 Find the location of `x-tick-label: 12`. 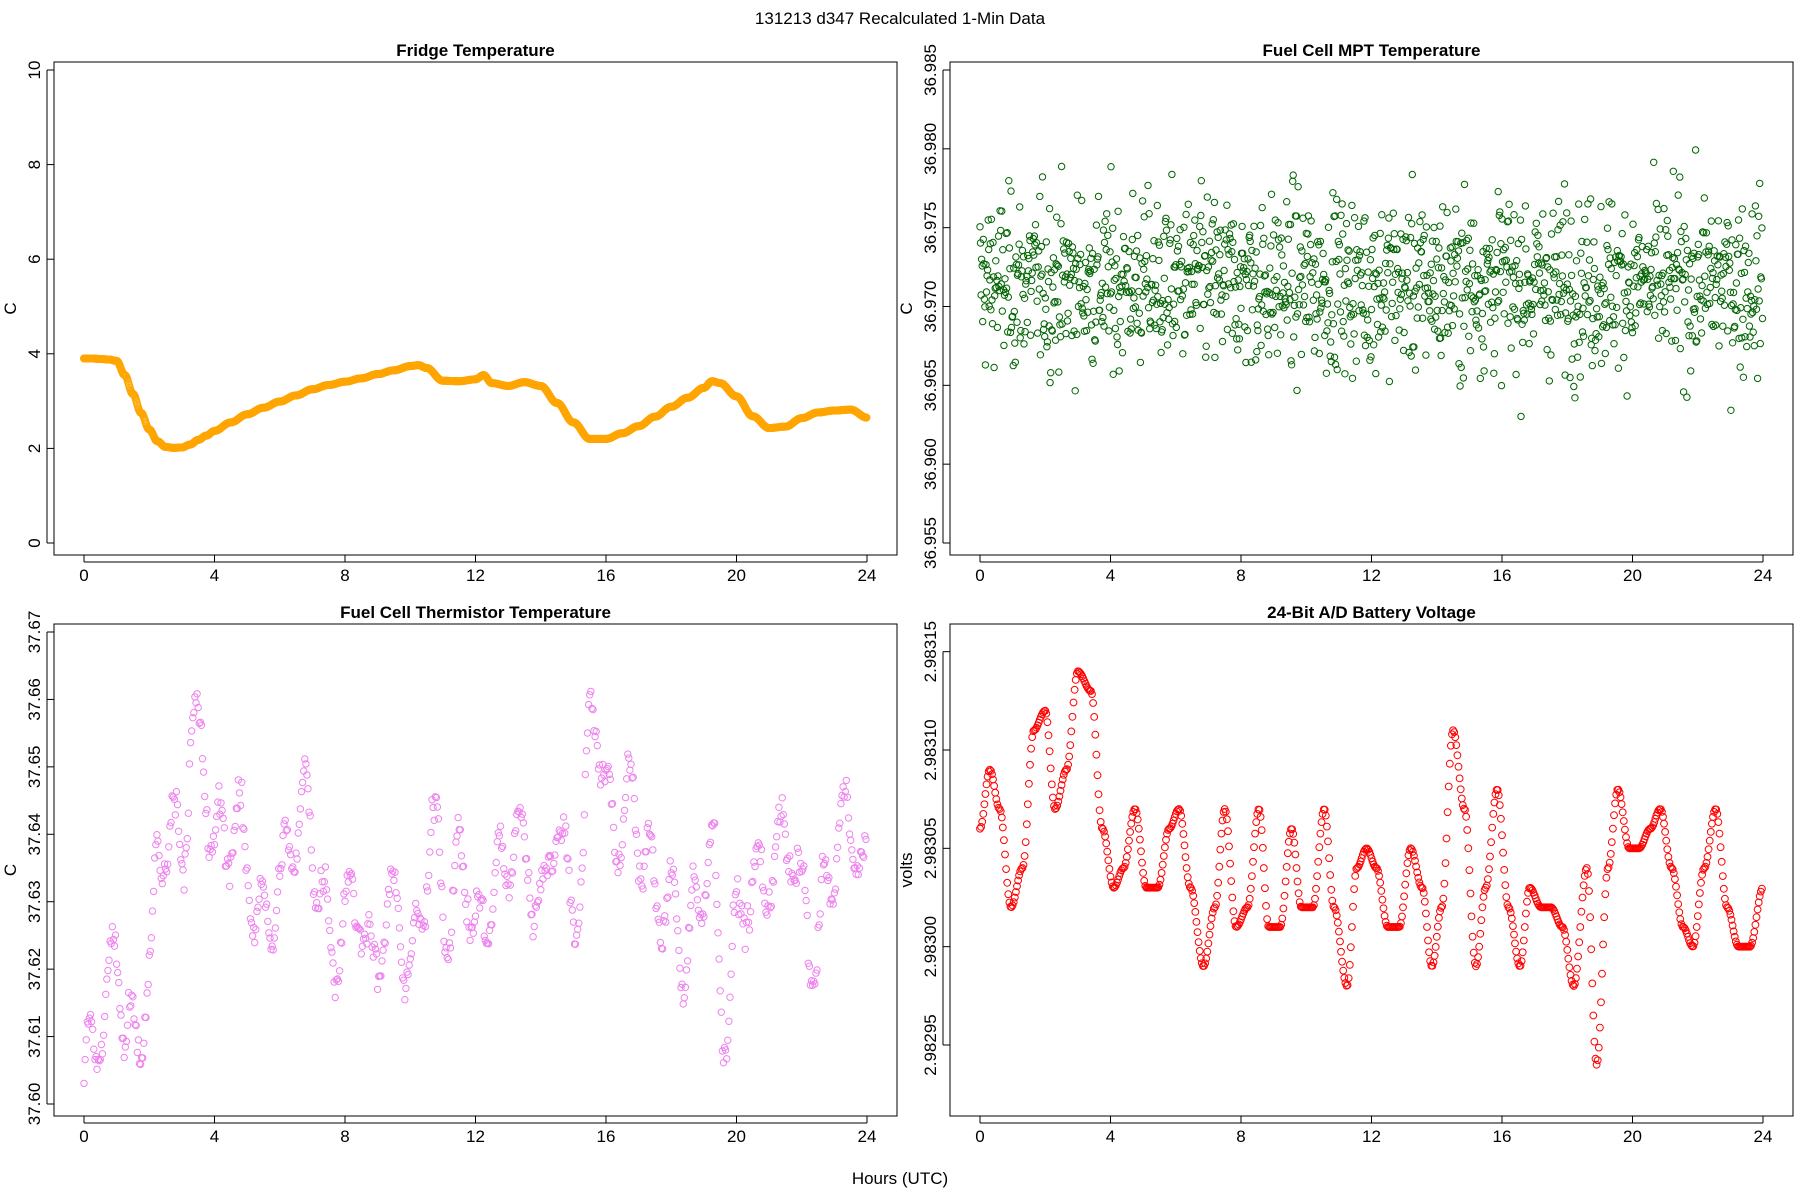

x-tick-label: 12 is located at coordinates (475, 1136).